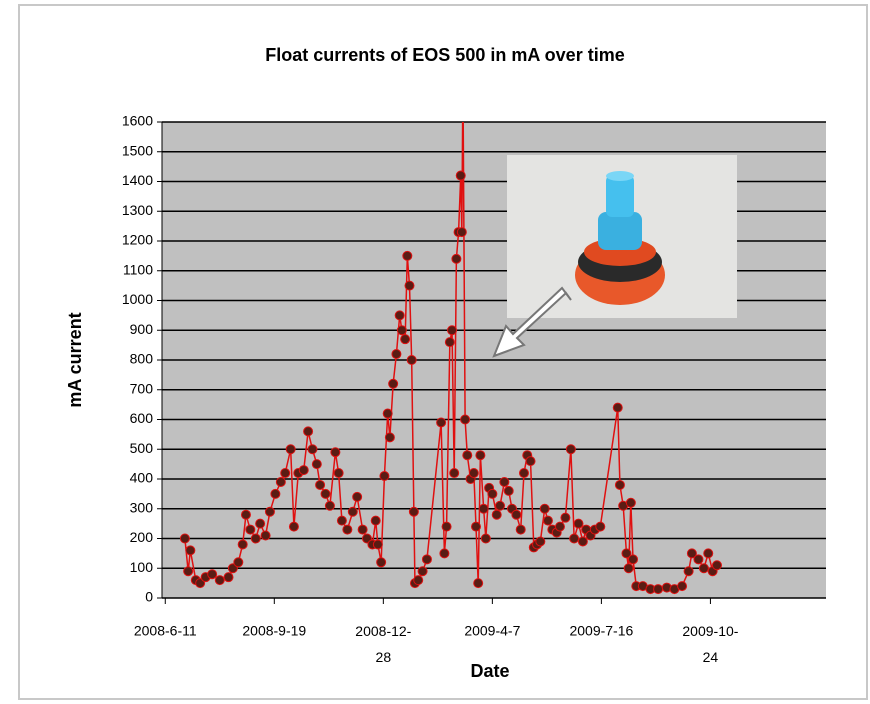  What do you see at coordinates (142, 418) in the screenshot?
I see `y-tick-label: 600` at bounding box center [142, 418].